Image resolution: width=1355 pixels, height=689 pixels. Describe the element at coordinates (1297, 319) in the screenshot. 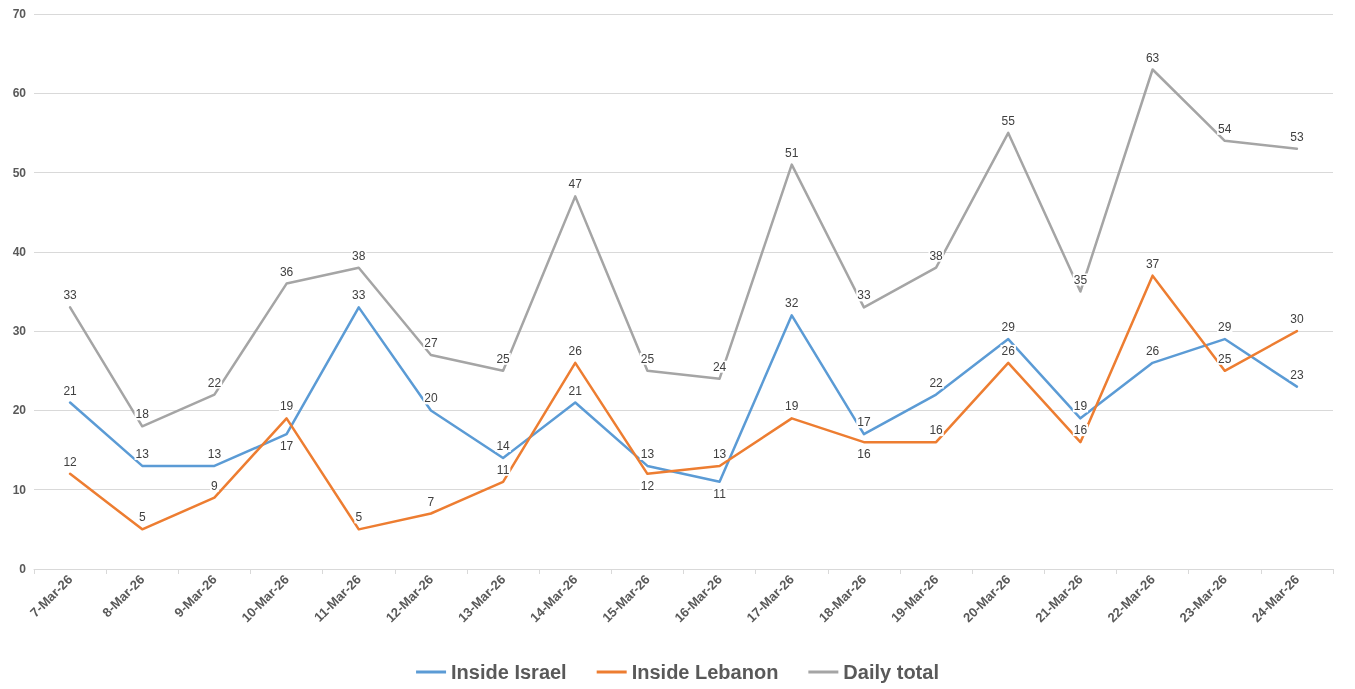

I see `data-label: 30` at that location.